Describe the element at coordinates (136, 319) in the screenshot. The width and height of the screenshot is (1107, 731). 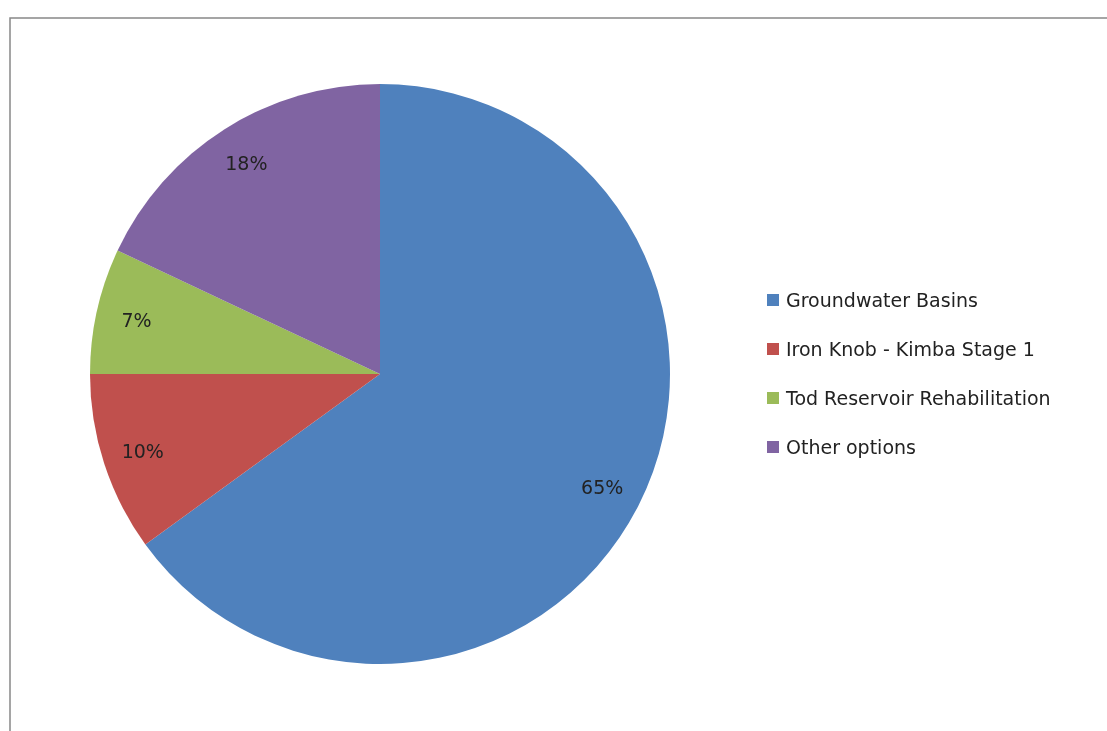
I see `data-label: 7%` at that location.